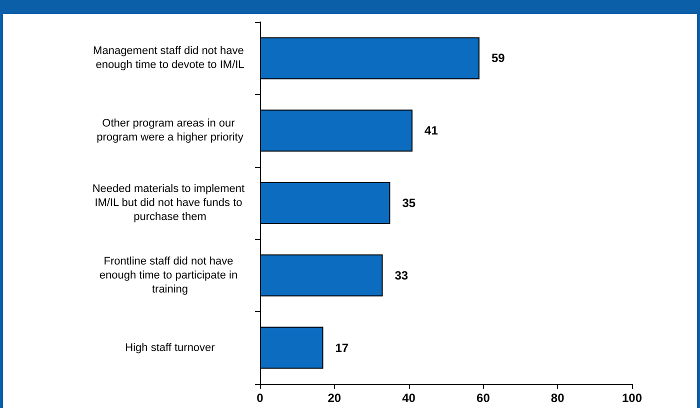 The width and height of the screenshot is (700, 408). Describe the element at coordinates (557, 398) in the screenshot. I see `x-tick-label: 80` at that location.